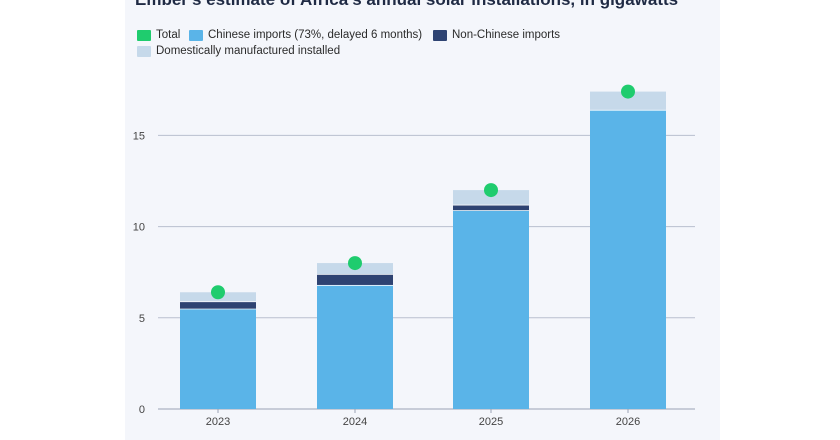  Describe the element at coordinates (628, 422) in the screenshot. I see `x-tick-label: 2026` at that location.